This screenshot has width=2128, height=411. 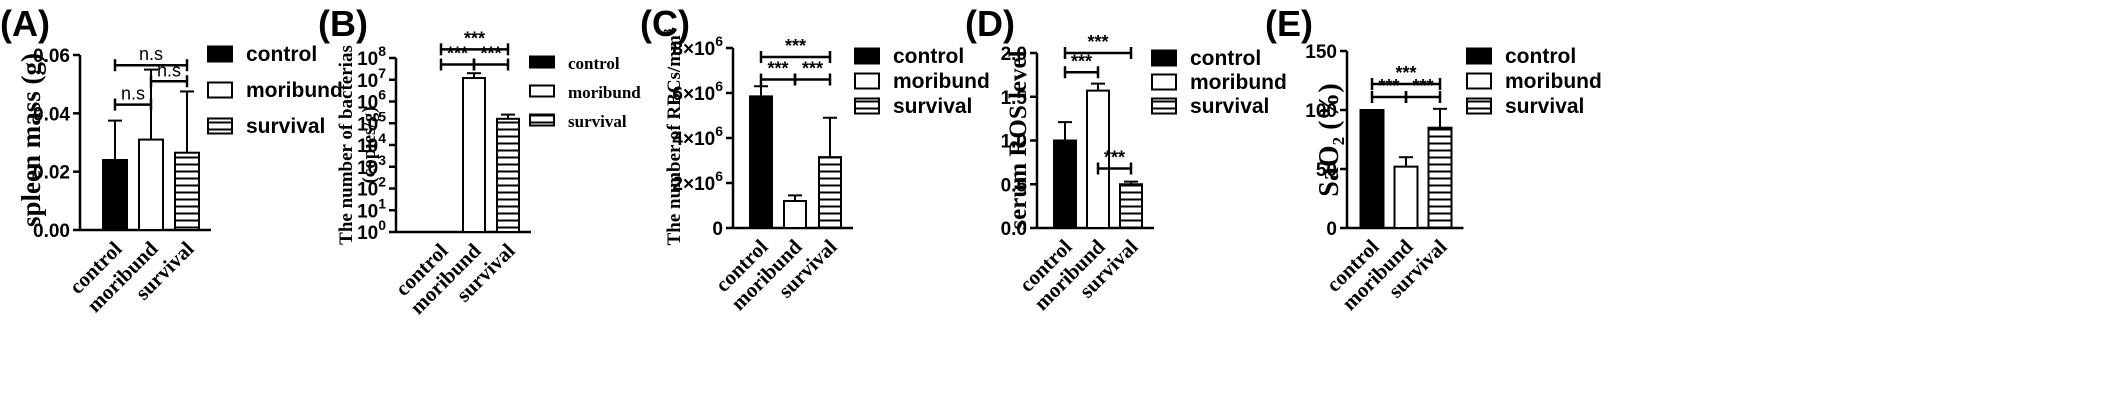 What do you see at coordinates (1014, 54) in the screenshot?
I see `y-tick-label: 2.0` at bounding box center [1014, 54].